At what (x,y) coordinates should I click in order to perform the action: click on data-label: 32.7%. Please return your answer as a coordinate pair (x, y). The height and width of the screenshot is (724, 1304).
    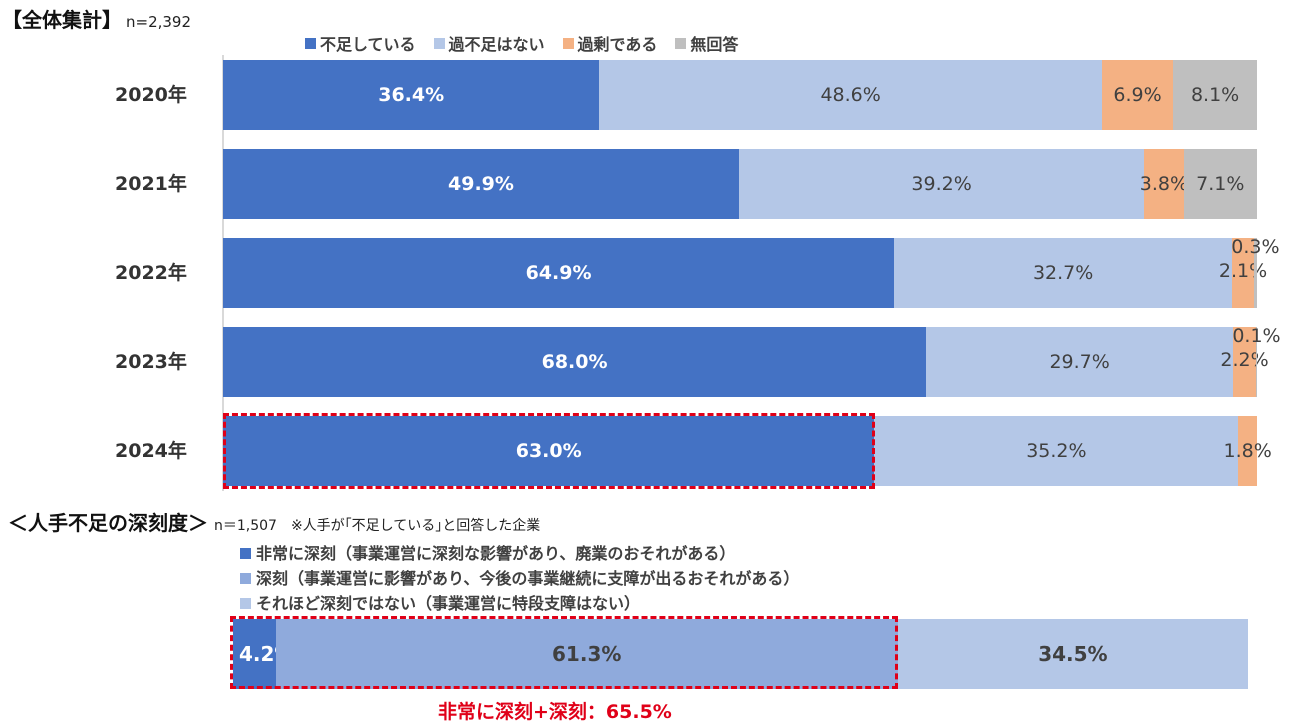
    Looking at the image, I should click on (1063, 273).